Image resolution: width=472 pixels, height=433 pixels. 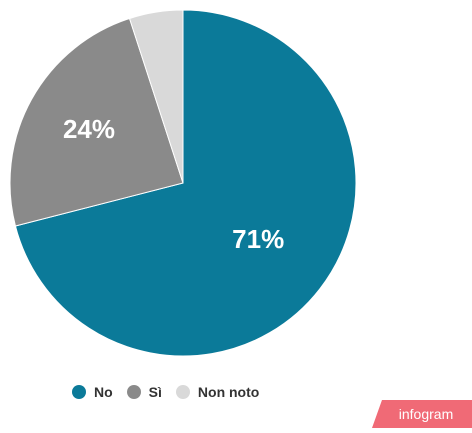 What do you see at coordinates (144, 392) in the screenshot?
I see `legend-item-si: Sì` at bounding box center [144, 392].